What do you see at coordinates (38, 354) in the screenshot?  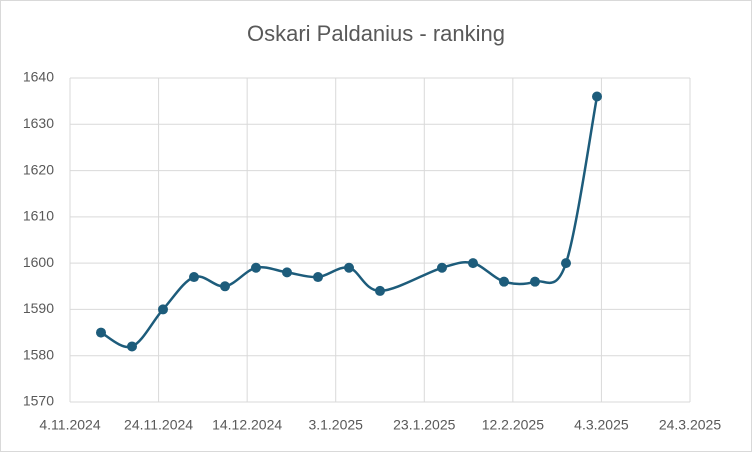 I see `y-tick-label: 1580` at bounding box center [38, 354].